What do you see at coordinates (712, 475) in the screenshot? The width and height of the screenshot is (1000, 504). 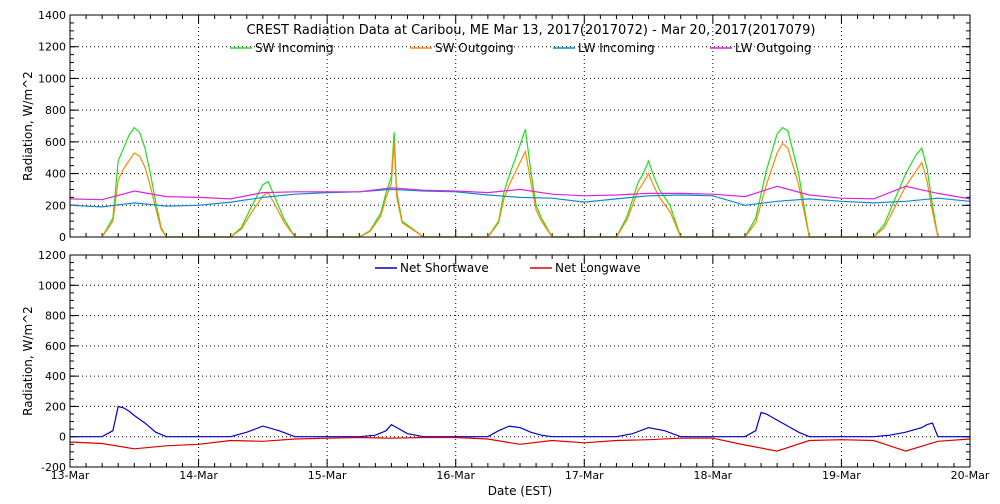 I see `xtick-label: 18-Mar` at bounding box center [712, 475].